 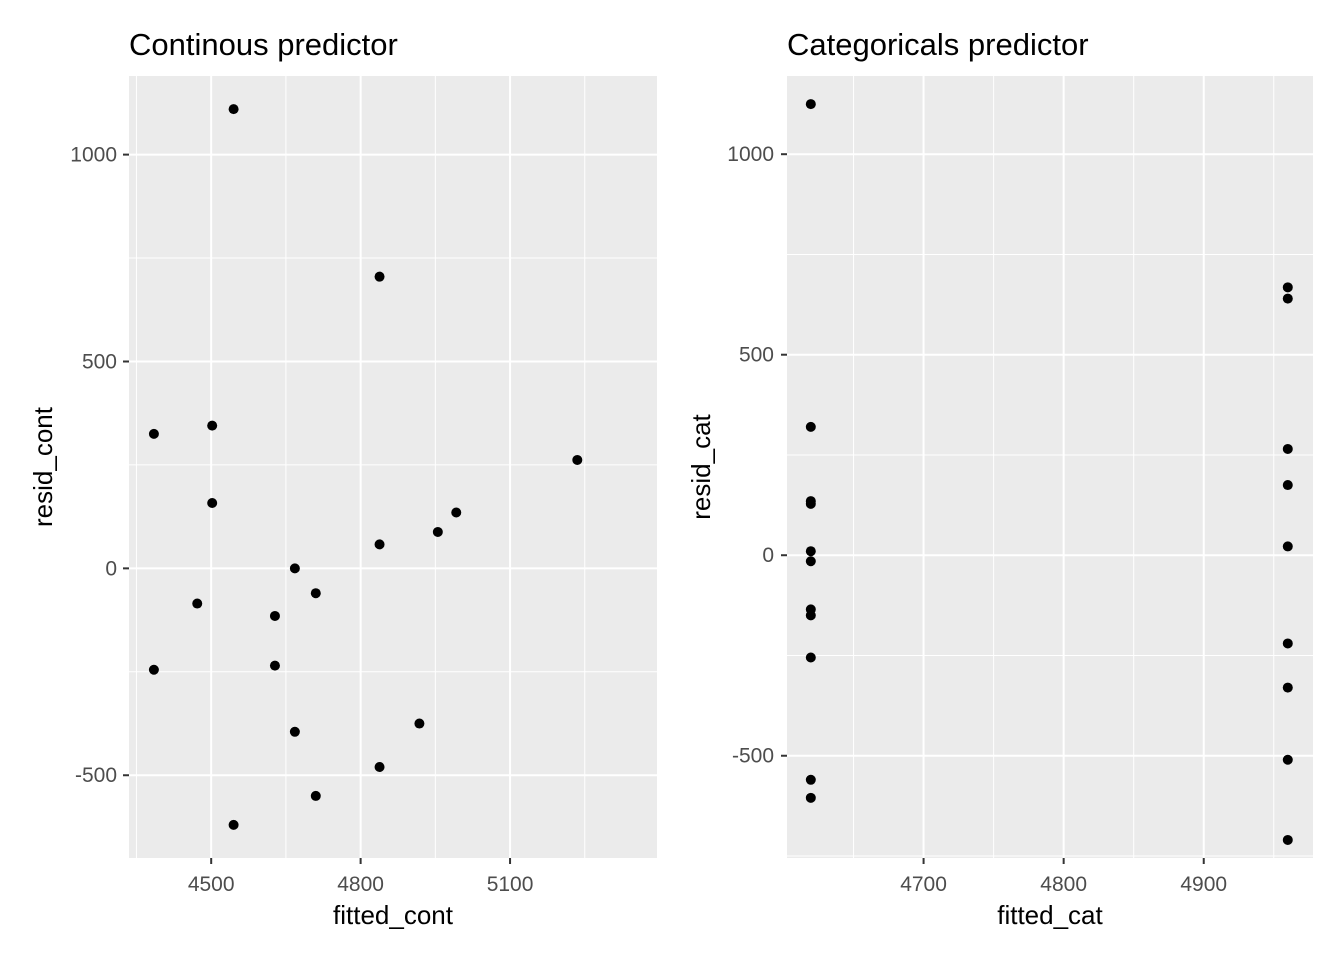 What do you see at coordinates (510, 884) in the screenshot?
I see `x-tick-label: 5100` at bounding box center [510, 884].